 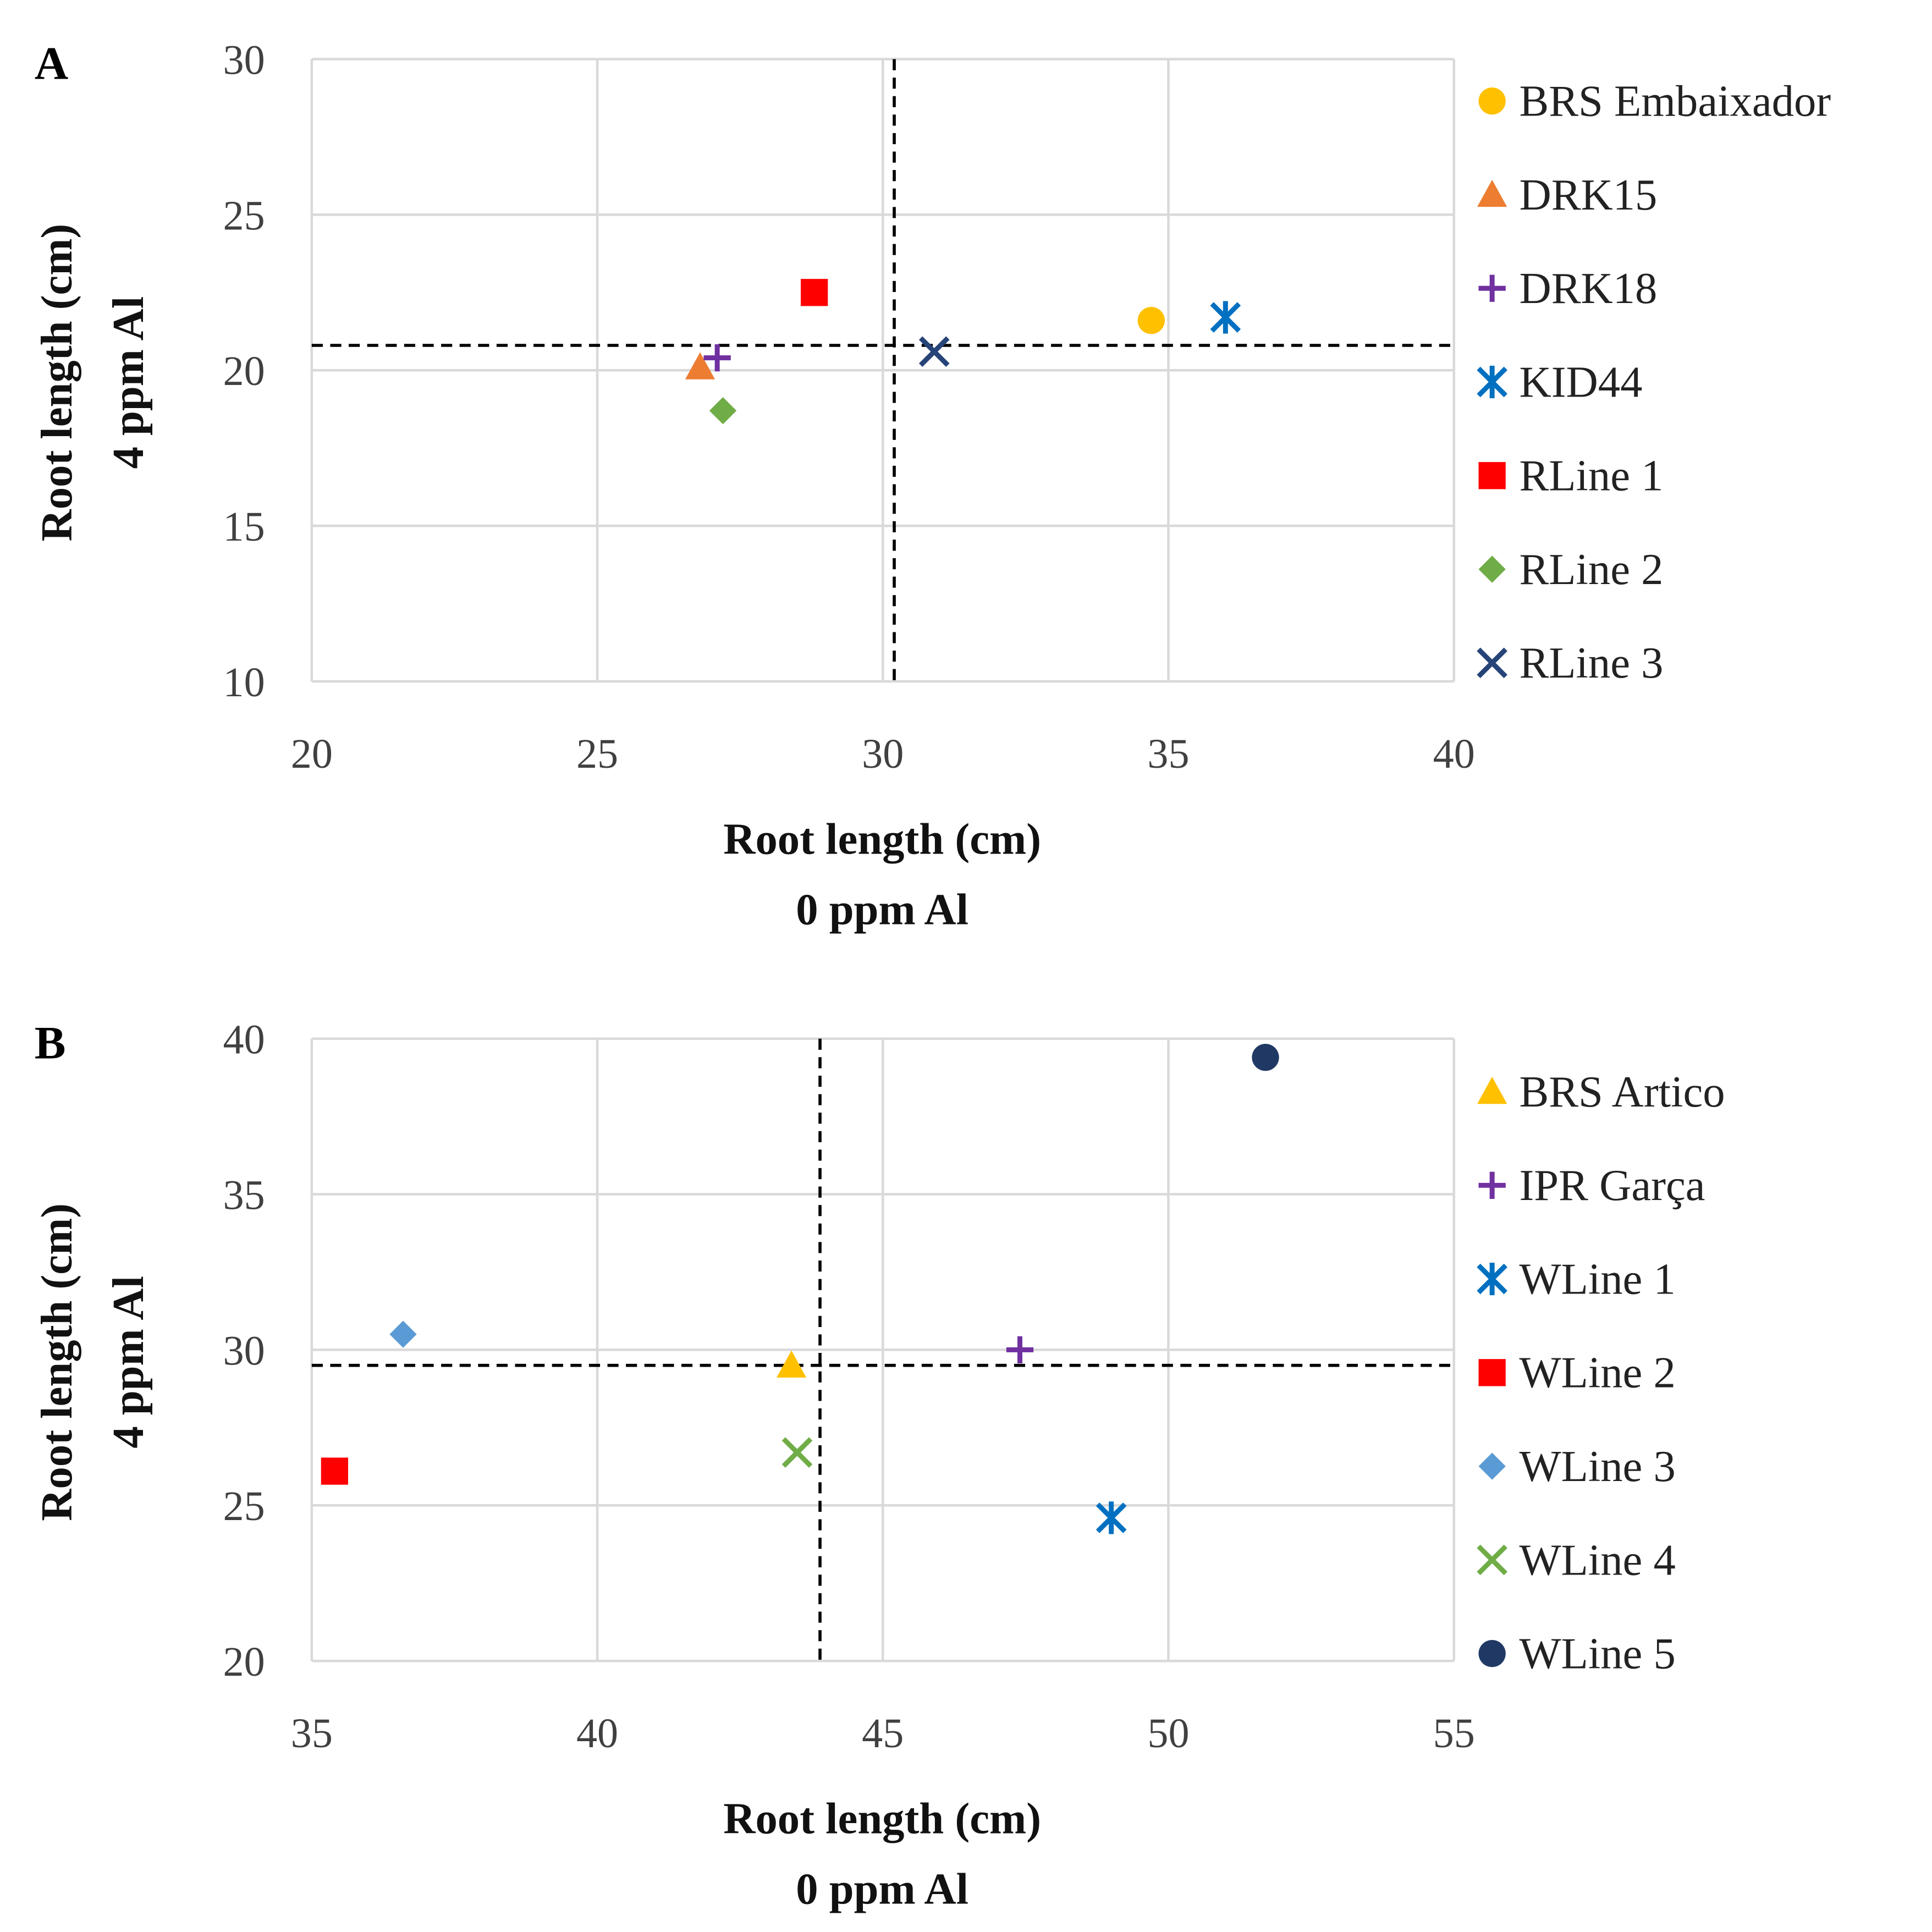 I want to click on legend-label: WLine 4, so click(x=1597, y=1559).